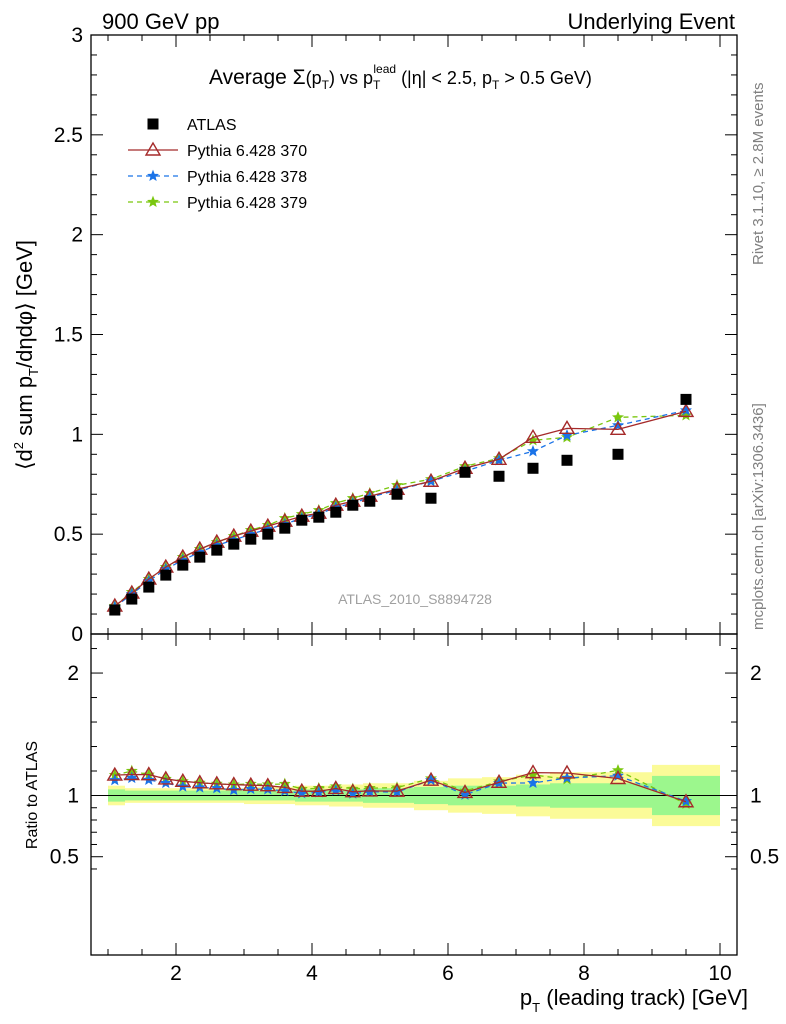 This screenshot has height=1024, width=786. Describe the element at coordinates (68, 534) in the screenshot. I see `y-tick-label: 0.5` at that location.